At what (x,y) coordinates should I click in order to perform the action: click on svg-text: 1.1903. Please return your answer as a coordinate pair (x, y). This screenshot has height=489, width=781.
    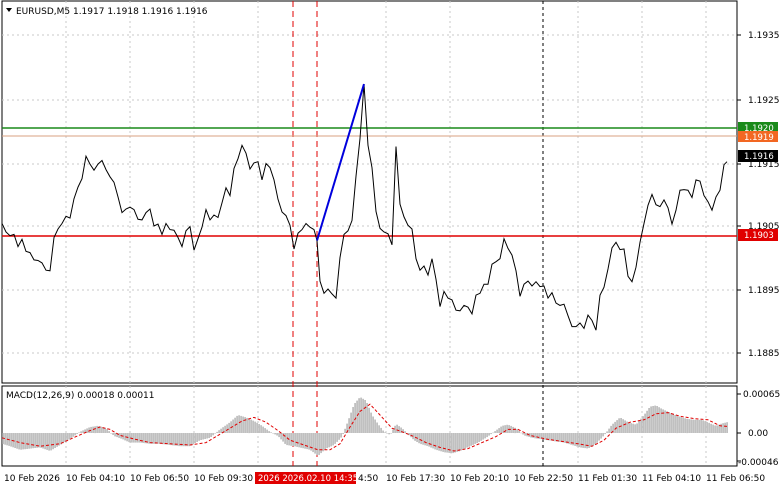
    Looking at the image, I should click on (759, 236).